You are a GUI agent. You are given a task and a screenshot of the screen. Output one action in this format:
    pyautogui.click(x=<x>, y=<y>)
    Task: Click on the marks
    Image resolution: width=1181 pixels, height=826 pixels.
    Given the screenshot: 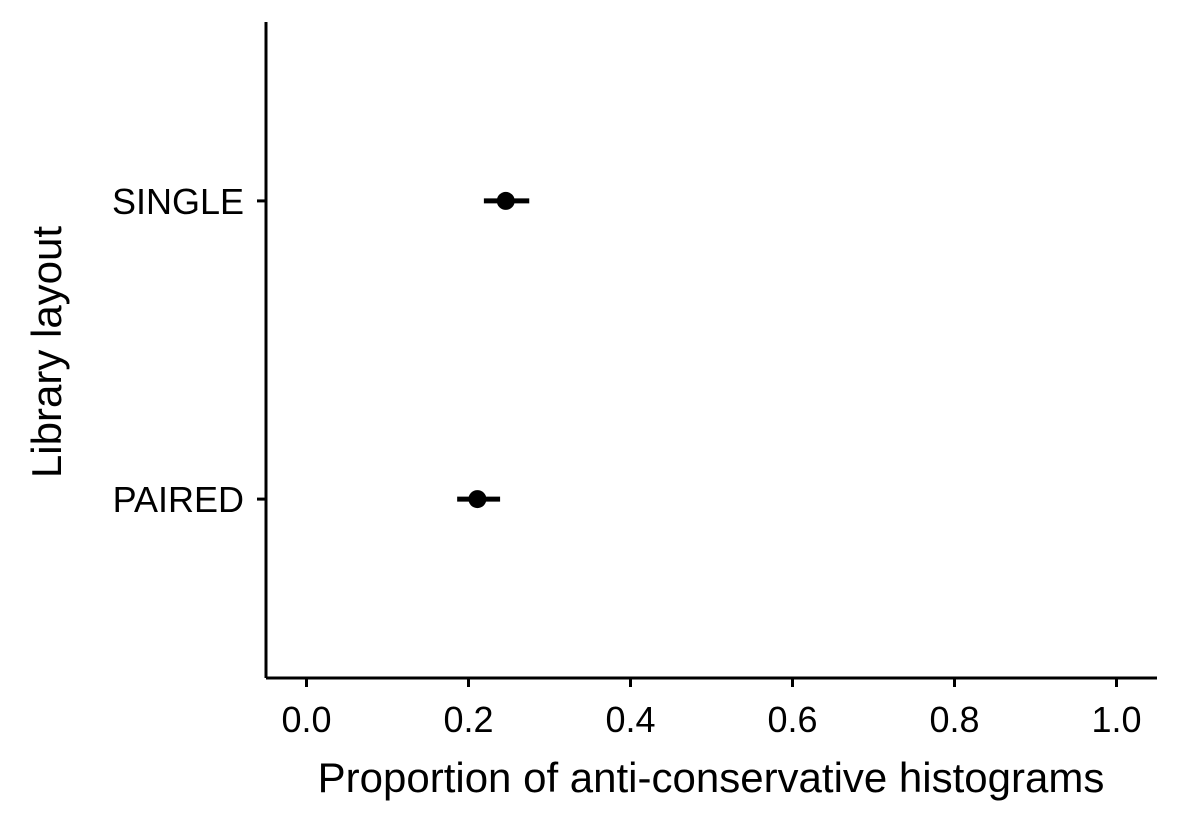 What is the action you would take?
    pyautogui.click(x=493, y=350)
    